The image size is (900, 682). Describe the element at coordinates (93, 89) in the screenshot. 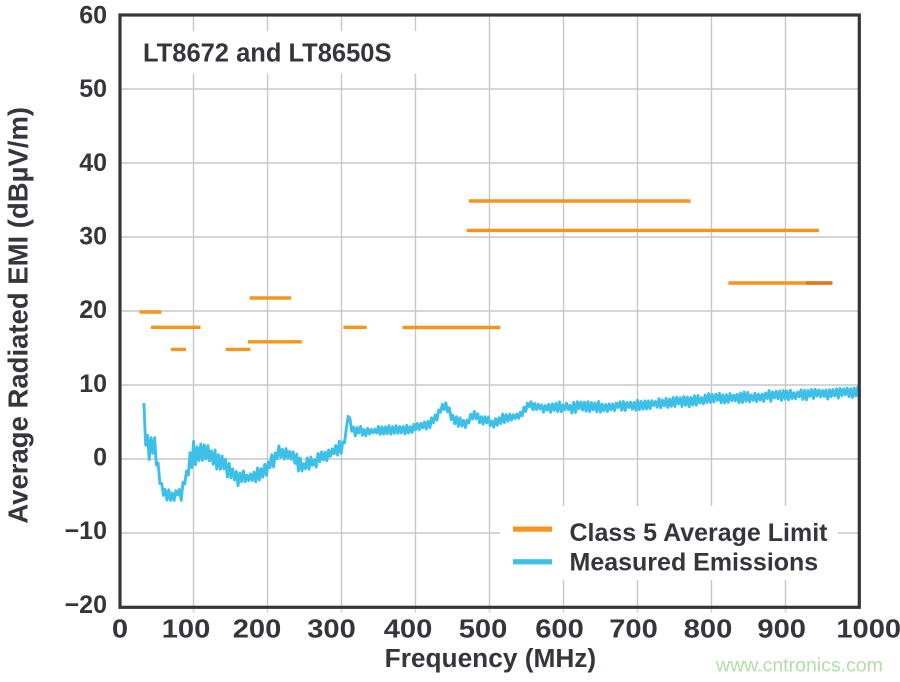

I see `svg-text: 50` at that location.